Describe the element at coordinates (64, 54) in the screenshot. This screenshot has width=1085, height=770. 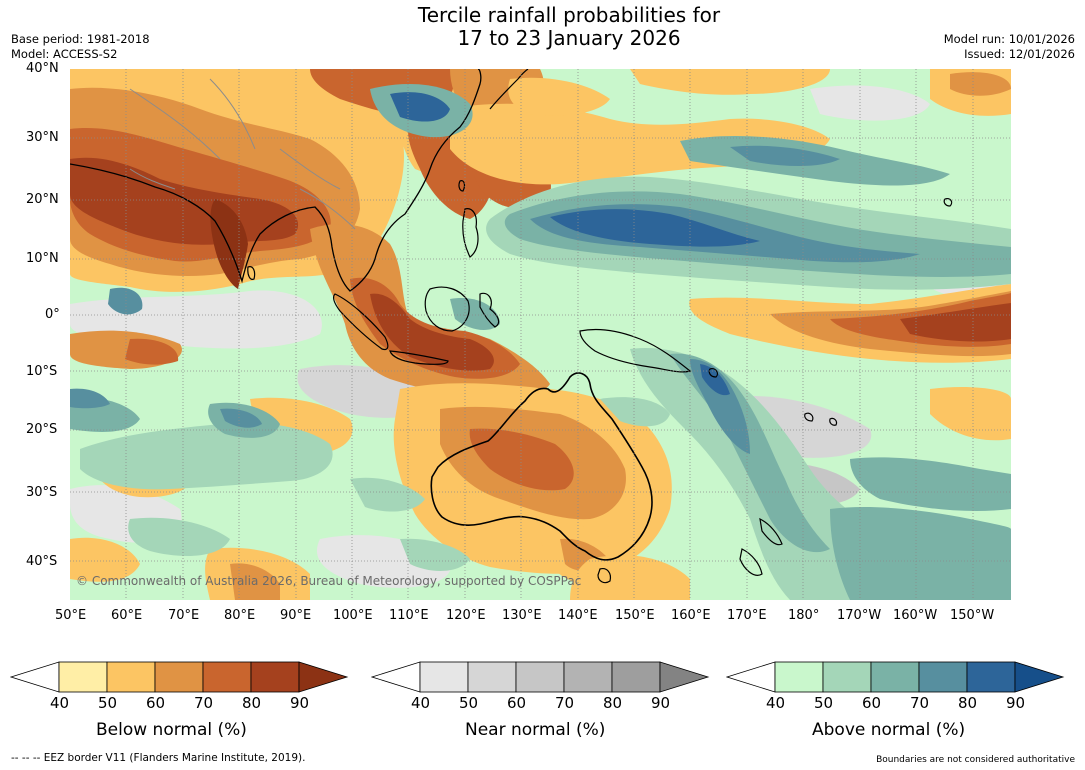
I see `model-name: Model: ACCESS-S2` at that location.